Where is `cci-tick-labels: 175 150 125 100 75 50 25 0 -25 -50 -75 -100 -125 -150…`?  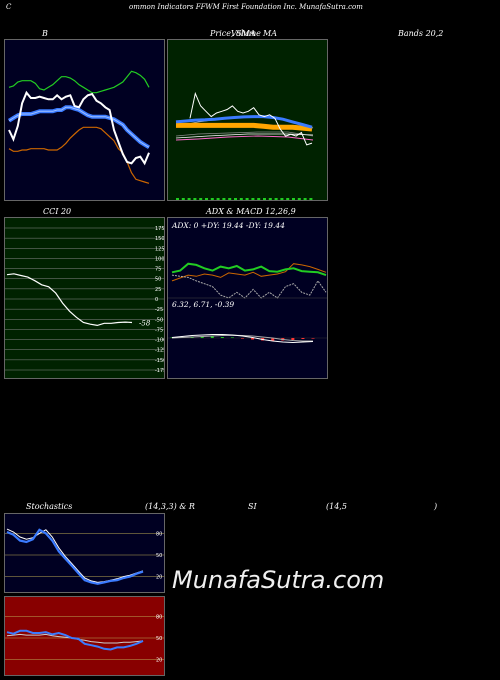
cci-tick-labels: 175 150 125 100 75 50 25 0 -25 -50 -75 -100 -125 -150… is located at coordinates (160, 300).